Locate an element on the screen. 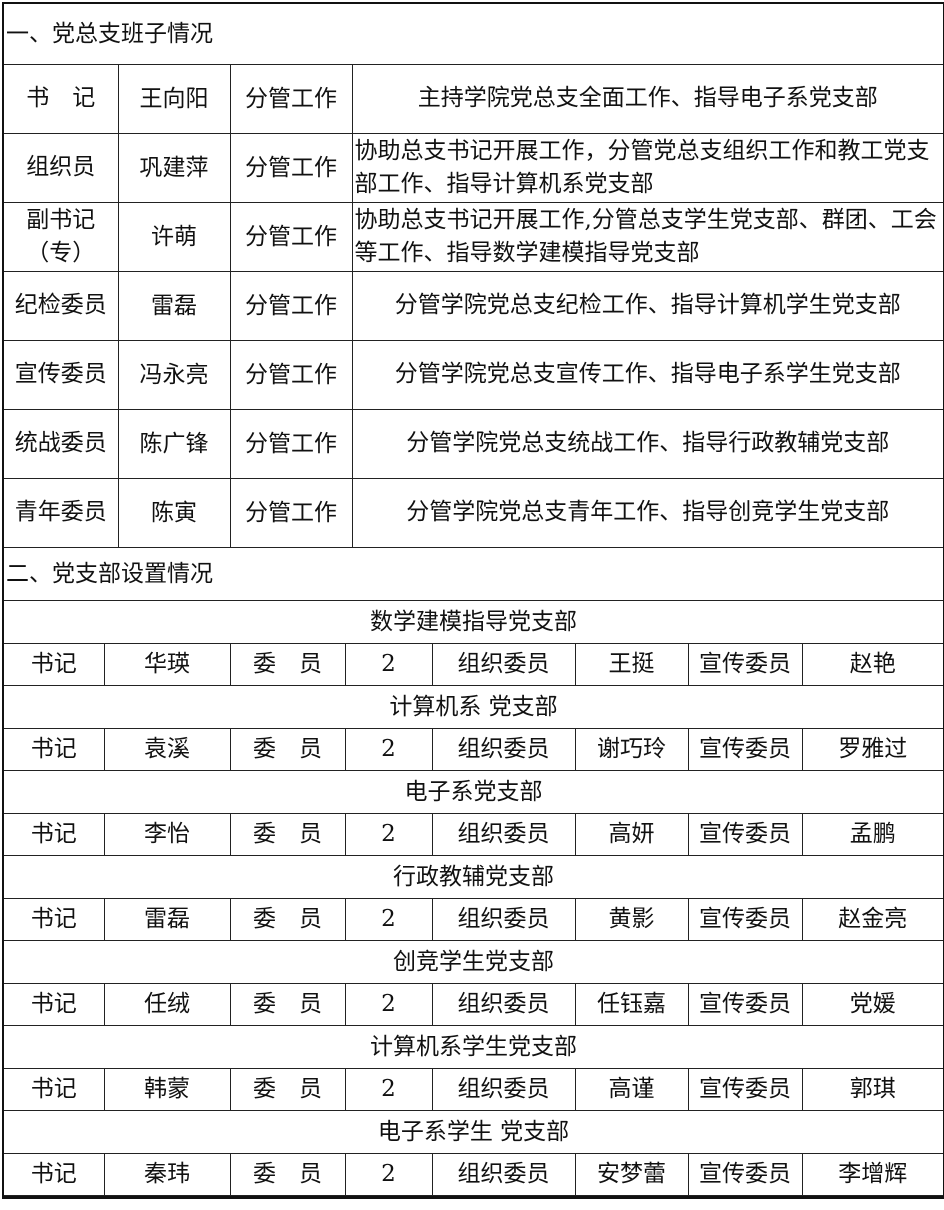 The image size is (944, 1210). member-name: 巩建萍 is located at coordinates (174, 168).